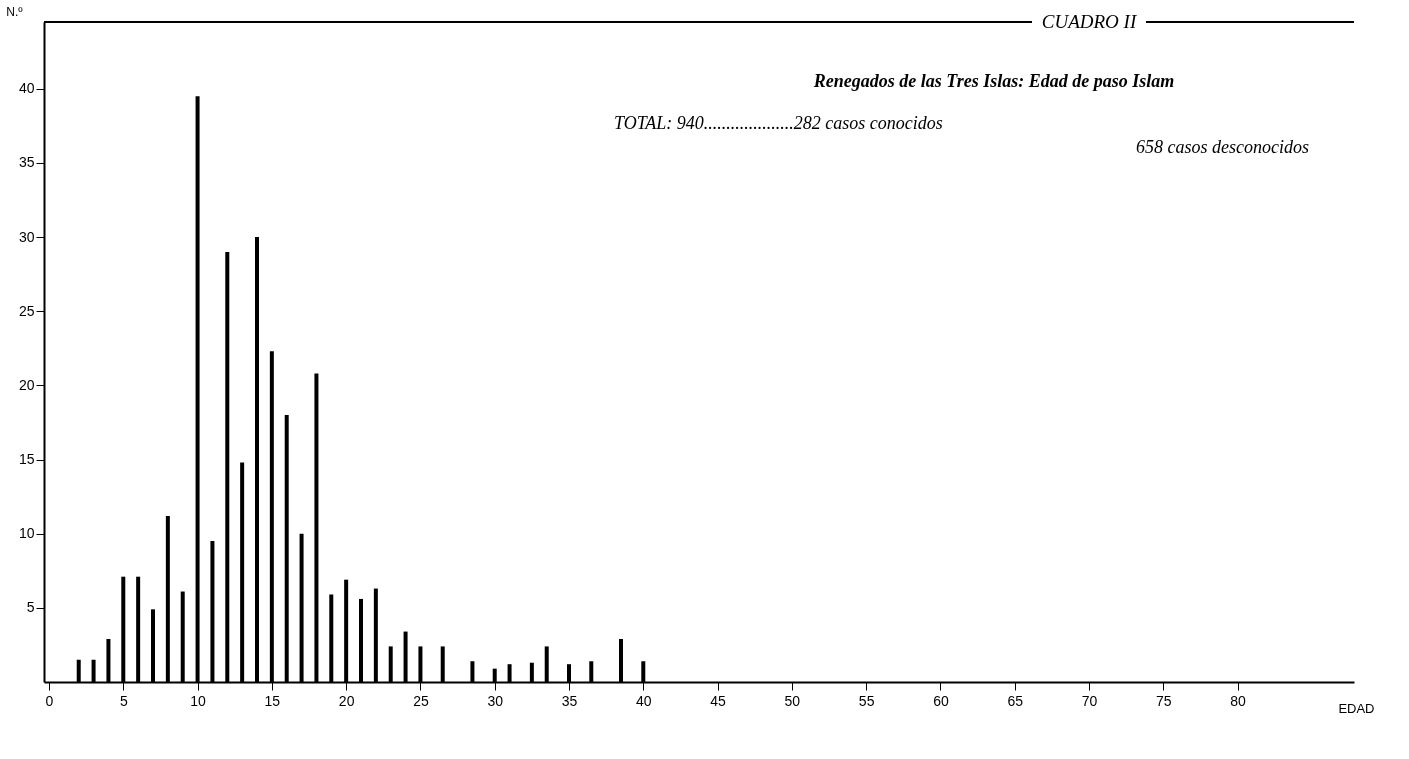 The image size is (1409, 759). What do you see at coordinates (26, 384) in the screenshot?
I see `y-tick-label: 20` at bounding box center [26, 384].